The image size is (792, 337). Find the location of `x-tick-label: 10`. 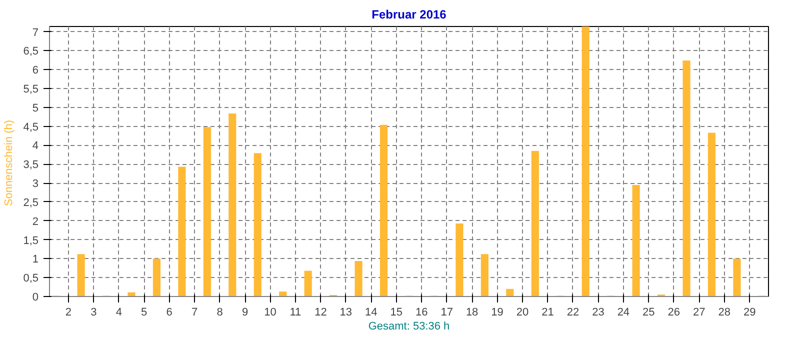

x-tick-label: 10 is located at coordinates (270, 312).